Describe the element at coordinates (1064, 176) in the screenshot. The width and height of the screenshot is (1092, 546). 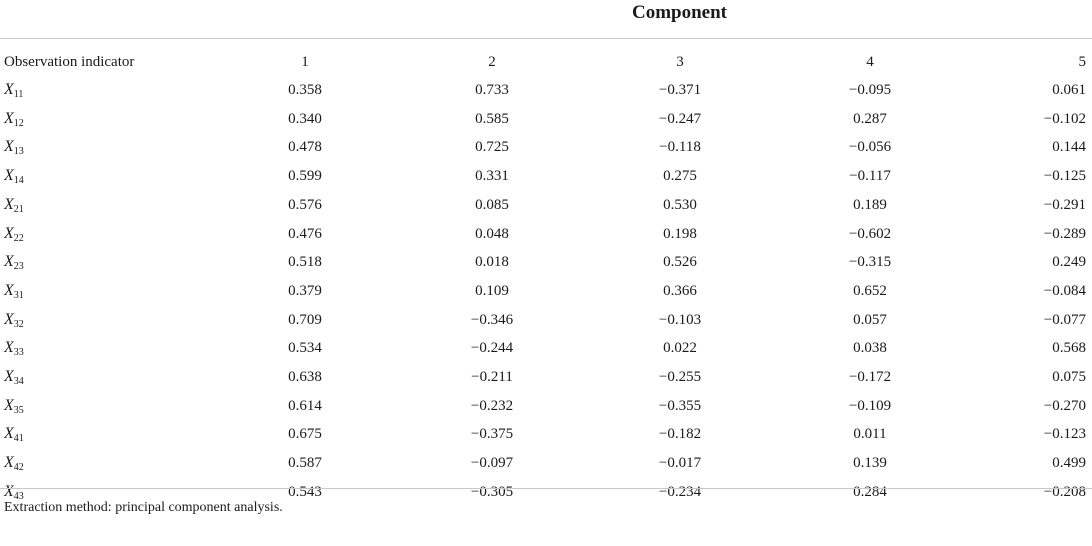
I see `cell-component-5: −0.125` at that location.